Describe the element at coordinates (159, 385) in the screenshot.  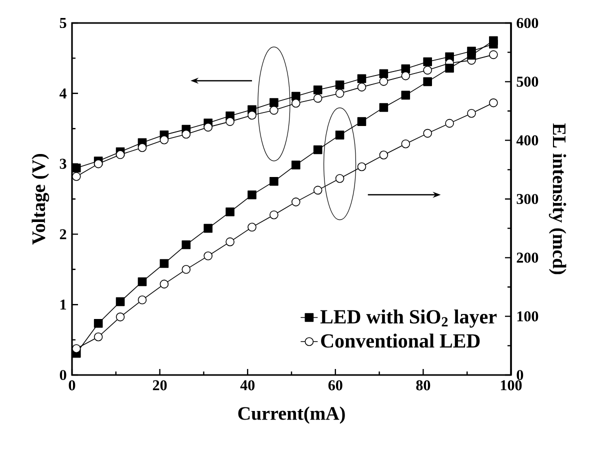
I see `x-tick-label: 20` at that location.